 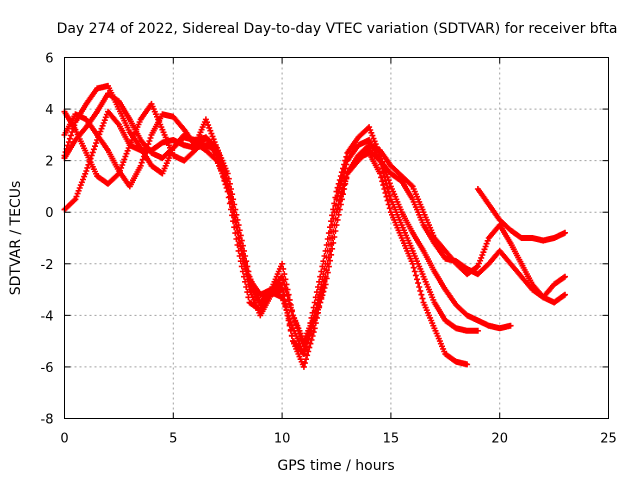 I want to click on y-tick-label: 4, so click(x=49, y=110).